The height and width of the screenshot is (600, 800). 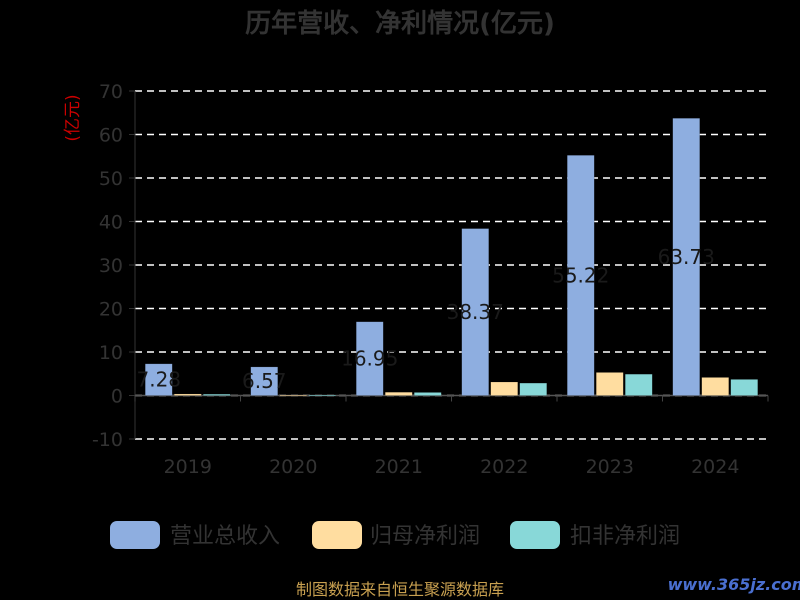 What do you see at coordinates (400, 589) in the screenshot?
I see `source-note: 制图数据来自恒生聚源数据库` at bounding box center [400, 589].